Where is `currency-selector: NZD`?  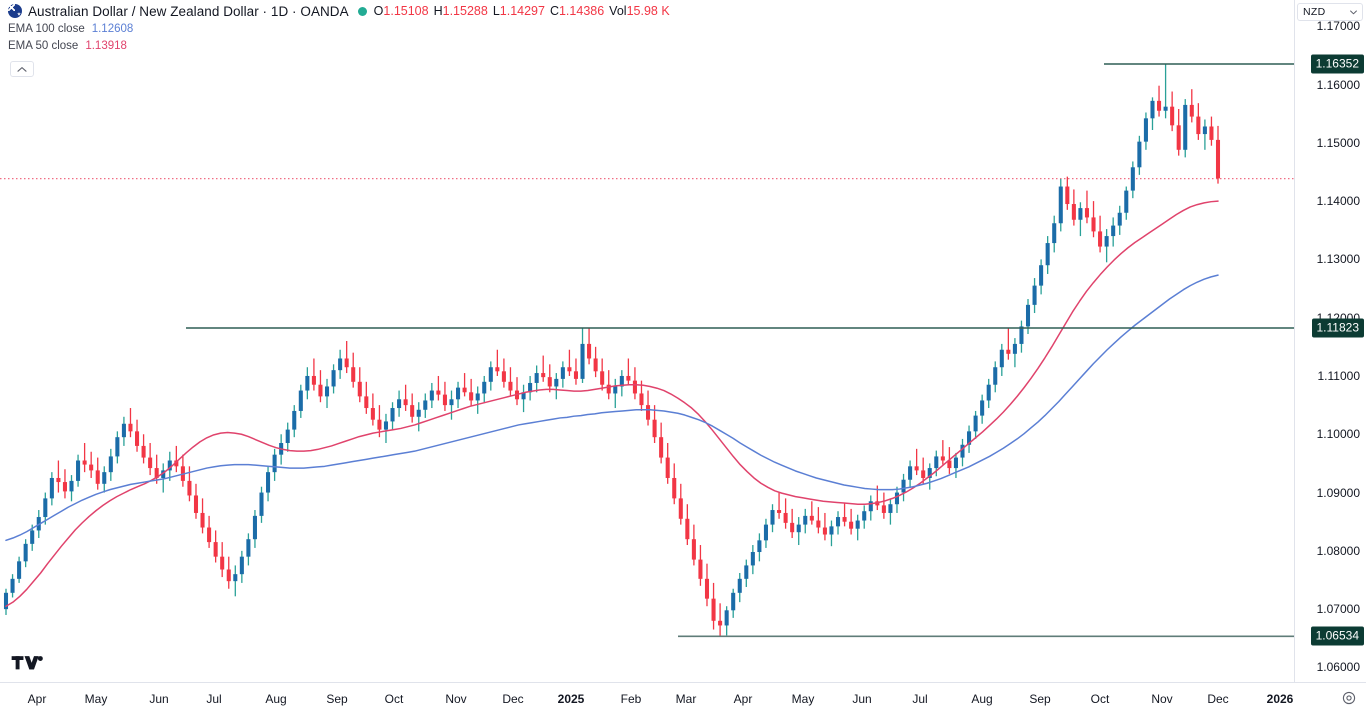 currency-selector: NZD is located at coordinates (1330, 12).